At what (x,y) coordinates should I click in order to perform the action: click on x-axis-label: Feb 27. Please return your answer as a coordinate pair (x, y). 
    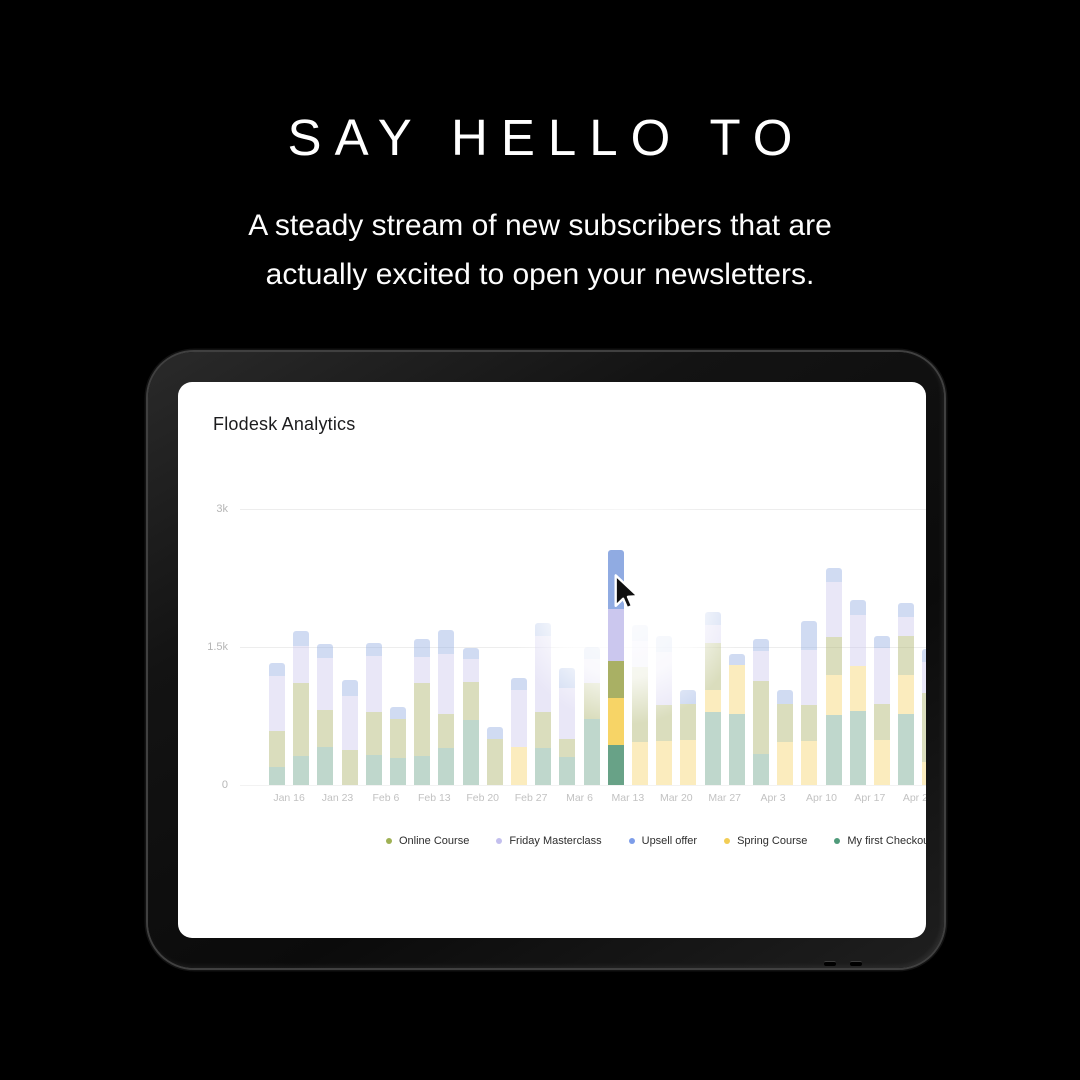
    Looking at the image, I should click on (531, 798).